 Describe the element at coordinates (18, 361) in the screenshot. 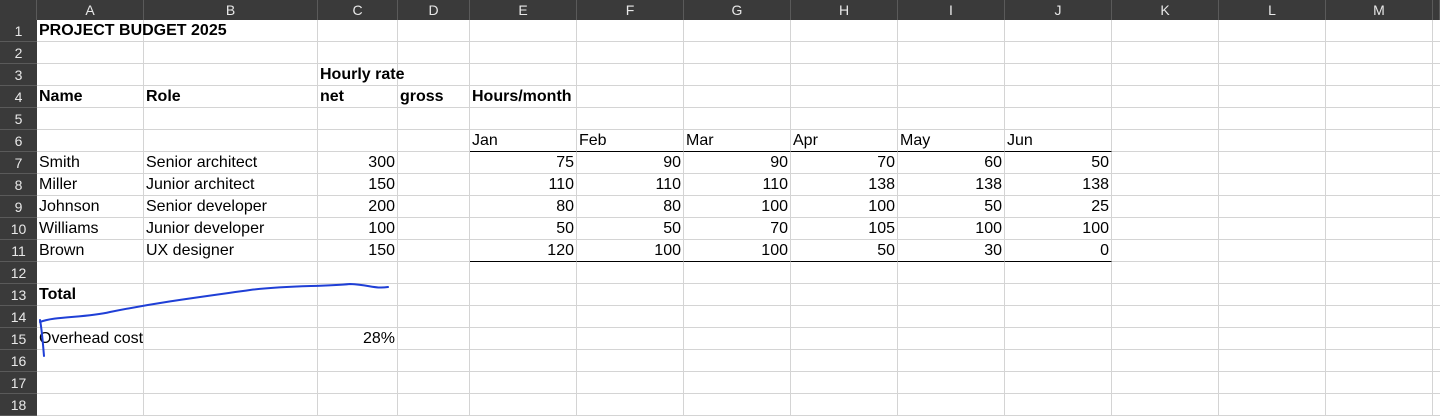

I see `row-header-16: 16` at that location.